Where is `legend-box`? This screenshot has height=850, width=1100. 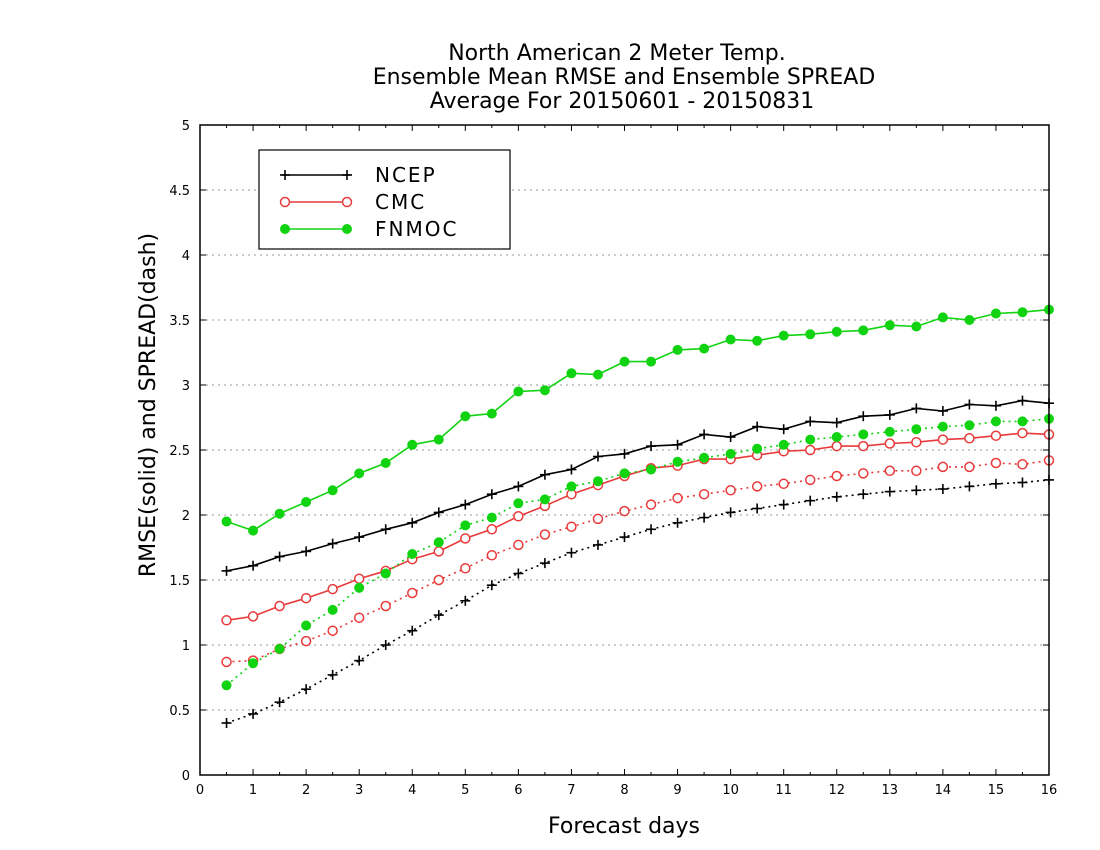 legend-box is located at coordinates (384, 199).